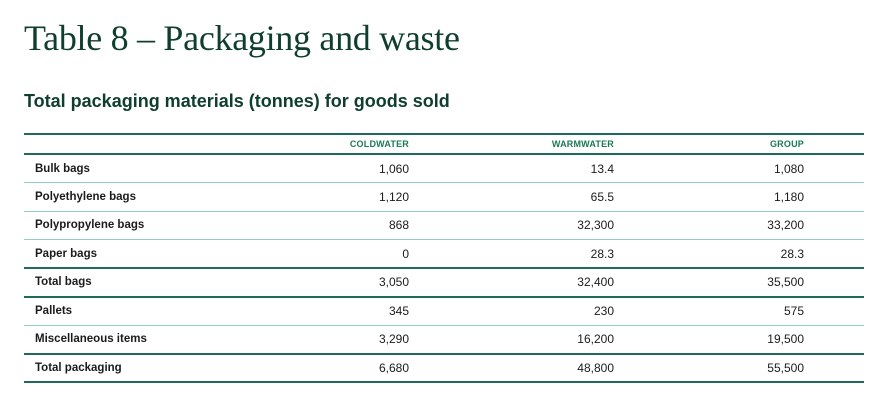  Describe the element at coordinates (393, 367) in the screenshot. I see `coldwater-value: 6,680` at that location.